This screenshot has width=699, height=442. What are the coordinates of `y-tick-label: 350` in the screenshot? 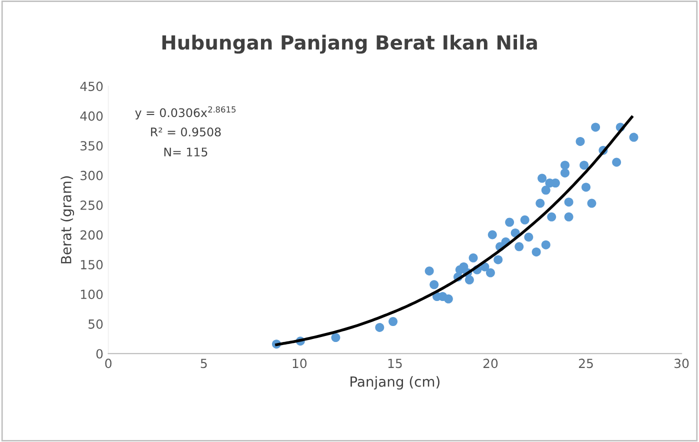 It's located at (91, 146).